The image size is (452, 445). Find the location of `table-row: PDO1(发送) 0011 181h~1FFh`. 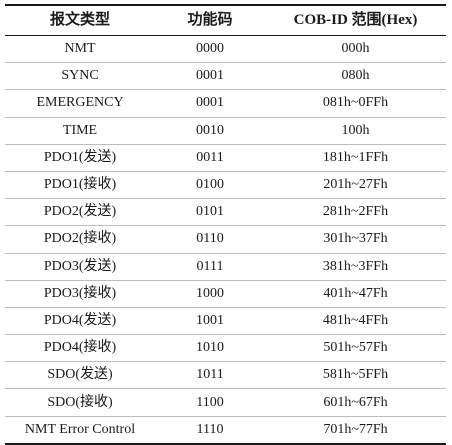

table-row: PDO1(发送) 0011 181h~1FFh is located at coordinates (225, 158).